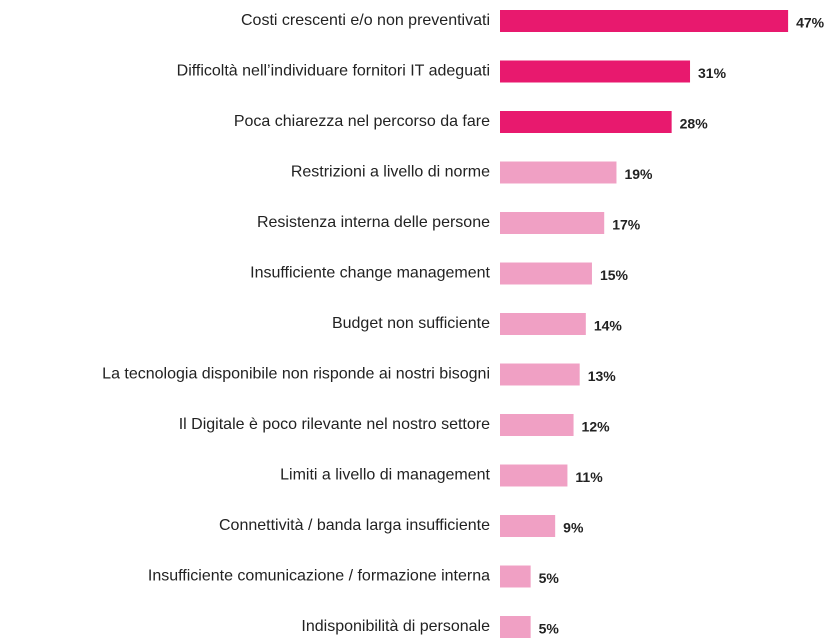 This screenshot has width=833, height=639. I want to click on category-label: Limiti a livello di management, so click(385, 475).